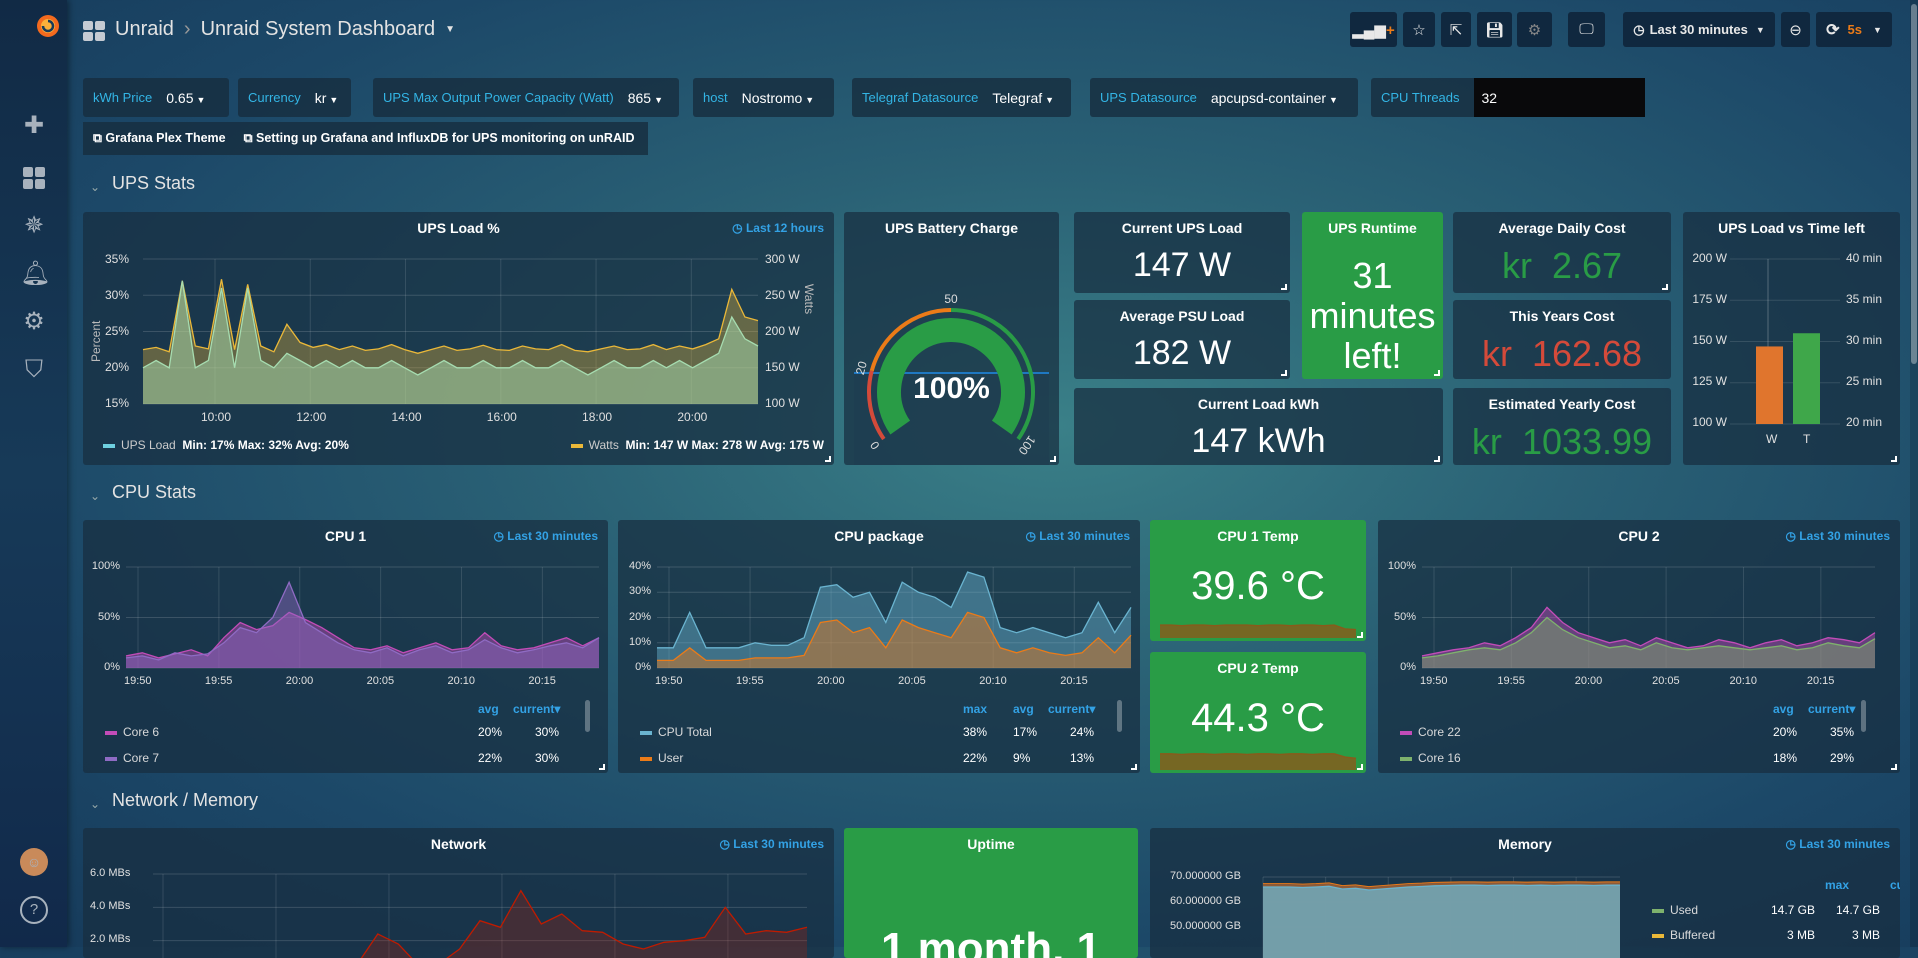  What do you see at coordinates (299, 681) in the screenshot?
I see `x-tick: 20:00` at bounding box center [299, 681].